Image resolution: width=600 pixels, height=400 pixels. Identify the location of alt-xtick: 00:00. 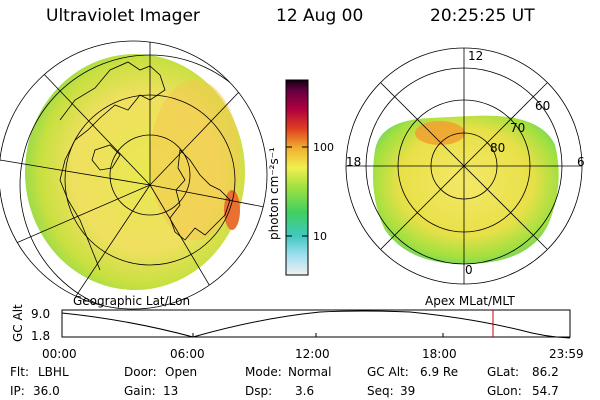
(59, 354).